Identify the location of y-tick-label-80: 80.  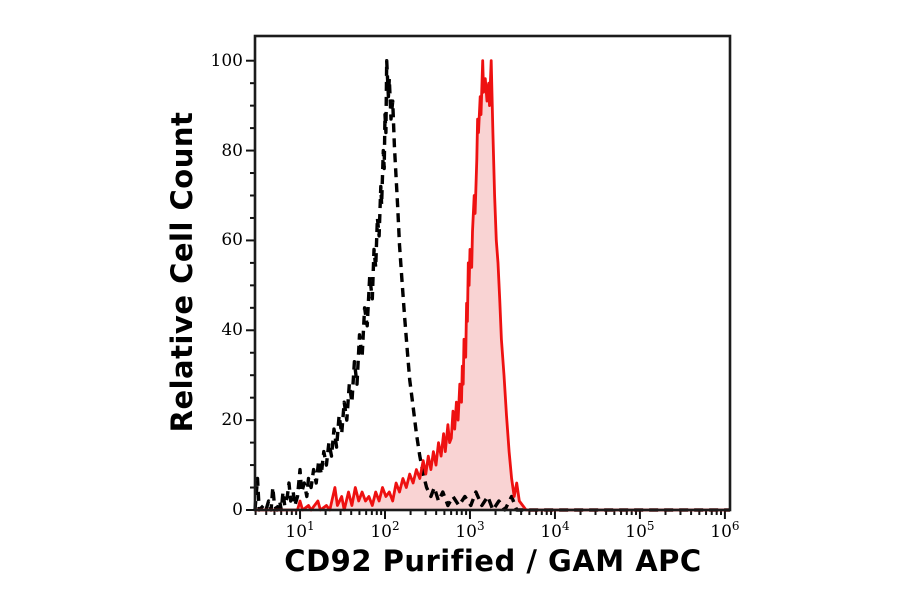
(232, 150).